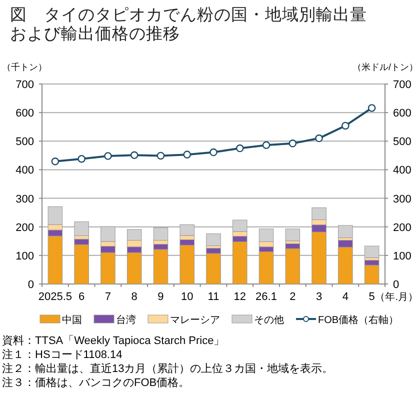 This screenshot has height=396, width=420. Describe the element at coordinates (385, 67) in the screenshot. I see `y2-axis-title: （米ドル/トン）` at that location.